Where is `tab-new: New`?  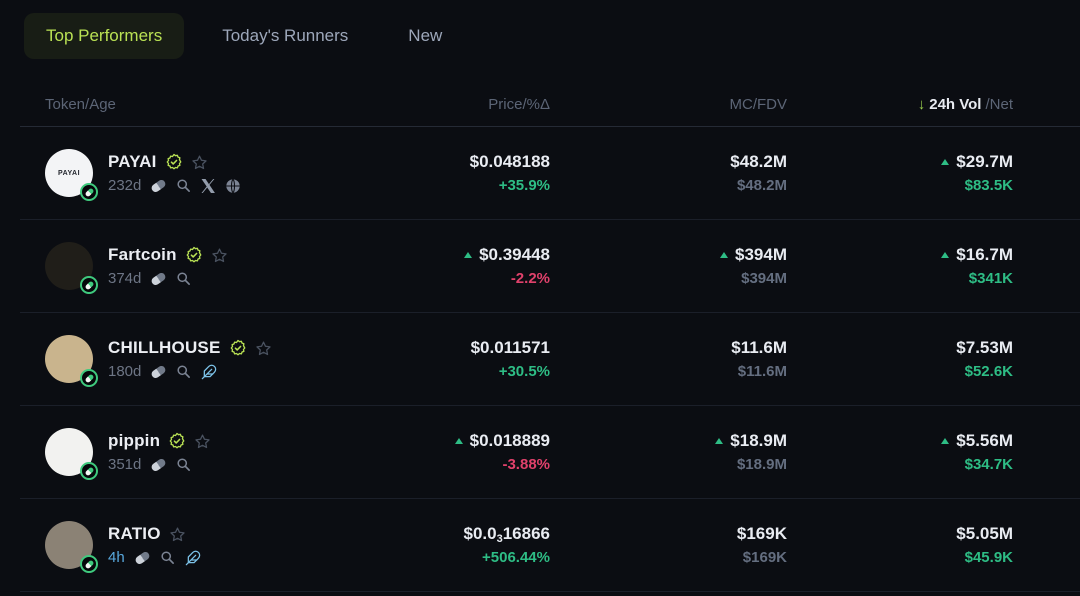 tab-new: New is located at coordinates (425, 35).